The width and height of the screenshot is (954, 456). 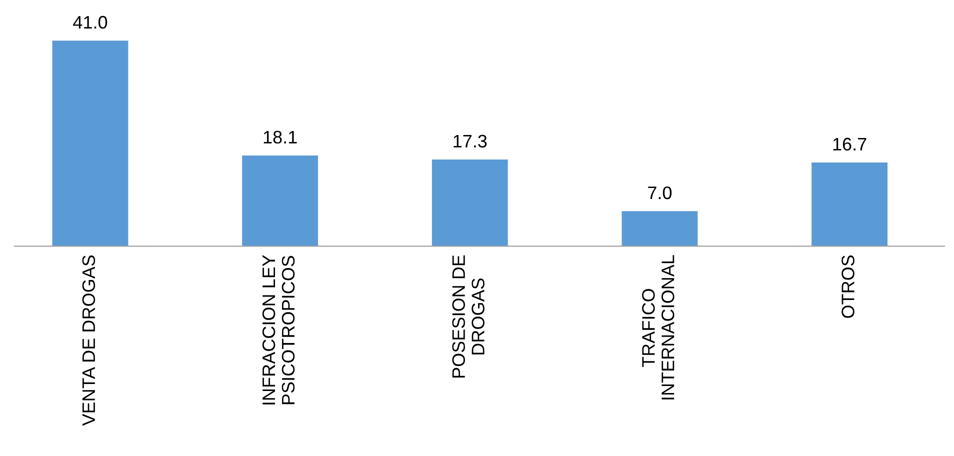 I want to click on x-tick-label: TRAFICO INTERNACIONAL, so click(x=658, y=327).